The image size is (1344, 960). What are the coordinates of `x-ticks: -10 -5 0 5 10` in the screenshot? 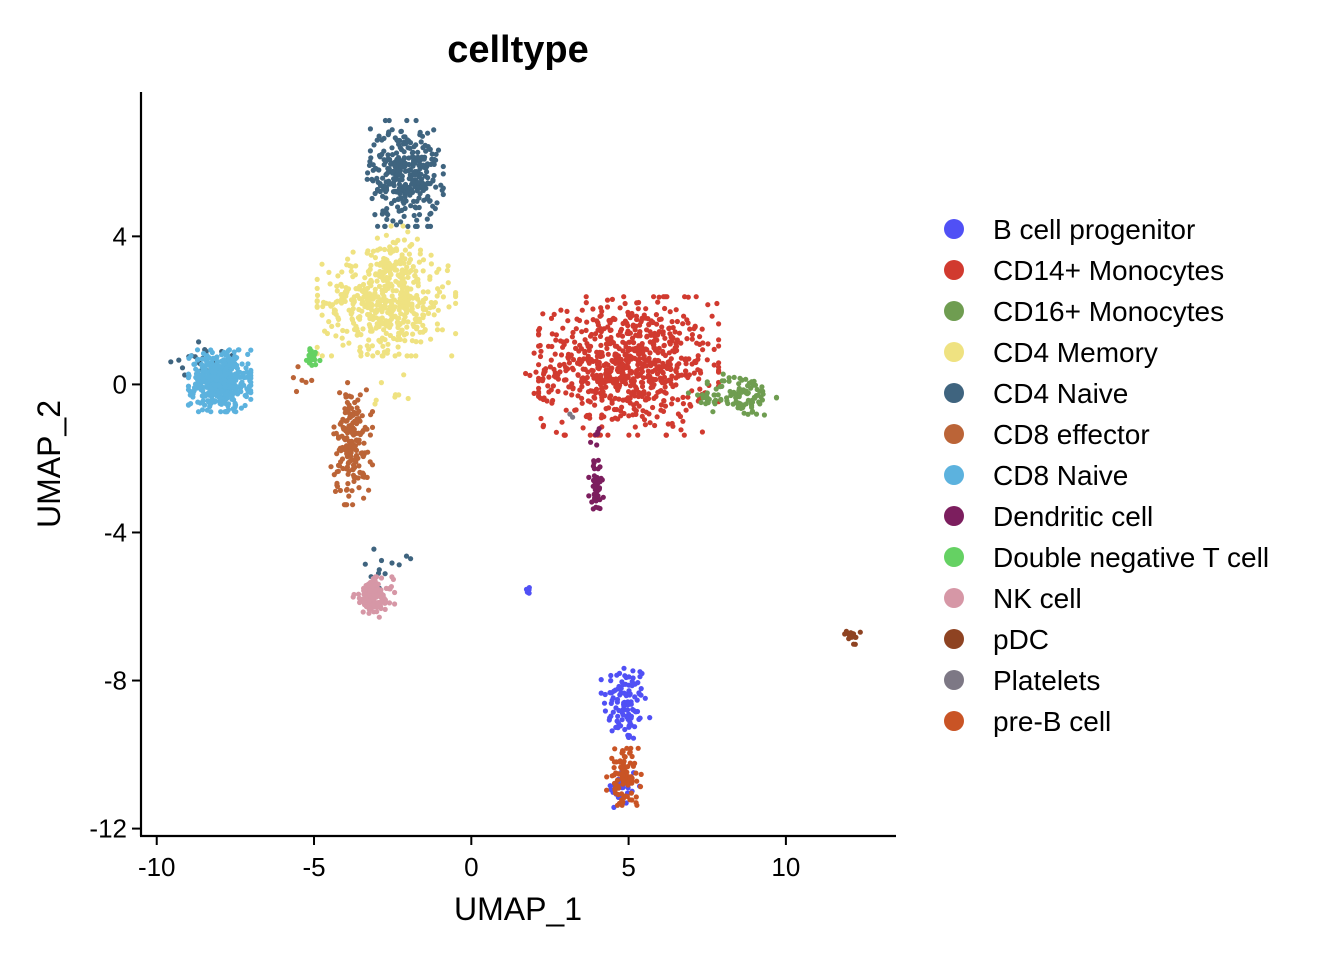 It's located at (469, 859).